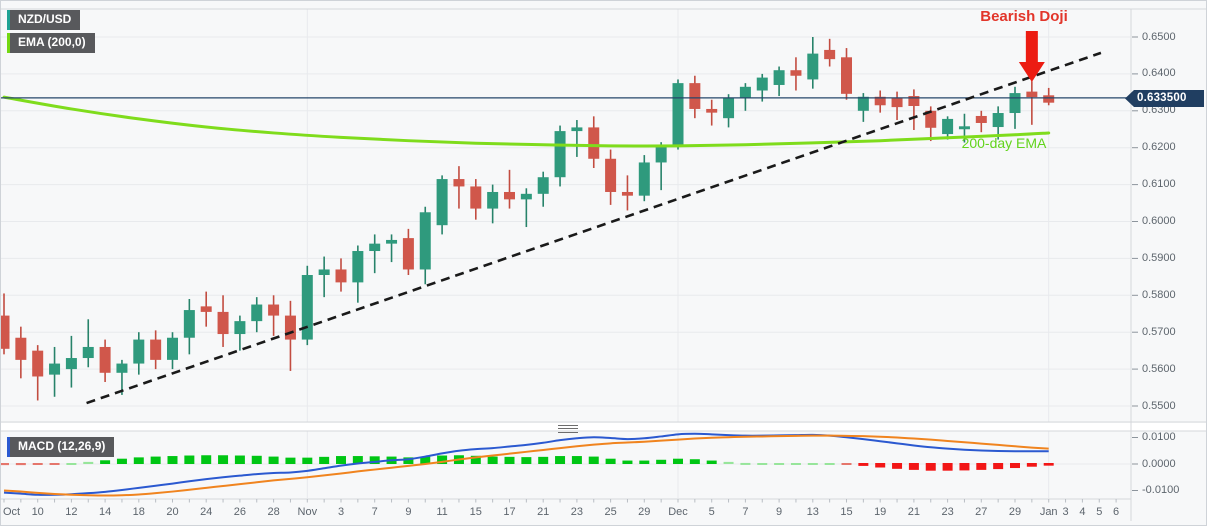  What do you see at coordinates (610, 512) in the screenshot?
I see `time-tick-label: 25` at bounding box center [610, 512].